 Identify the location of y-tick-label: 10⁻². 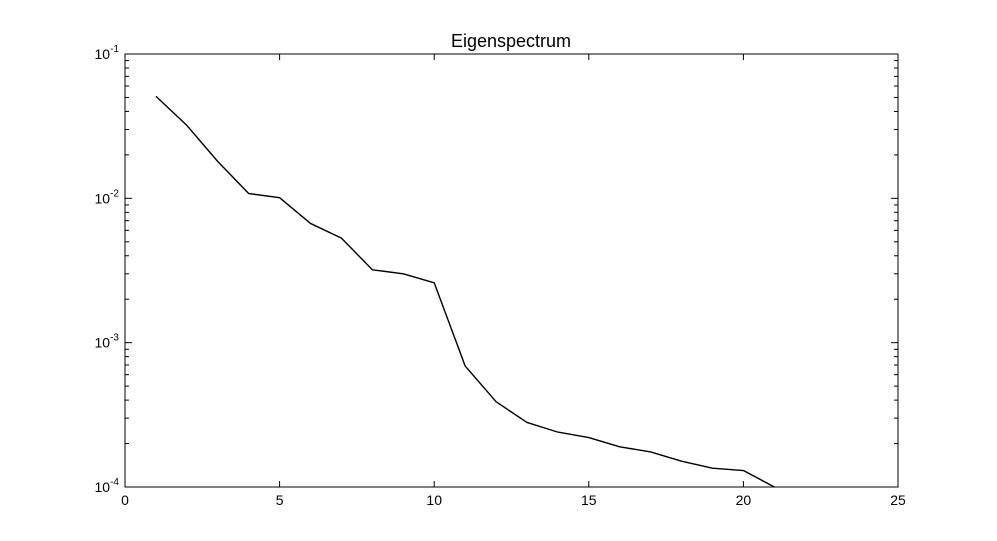
(107, 197).